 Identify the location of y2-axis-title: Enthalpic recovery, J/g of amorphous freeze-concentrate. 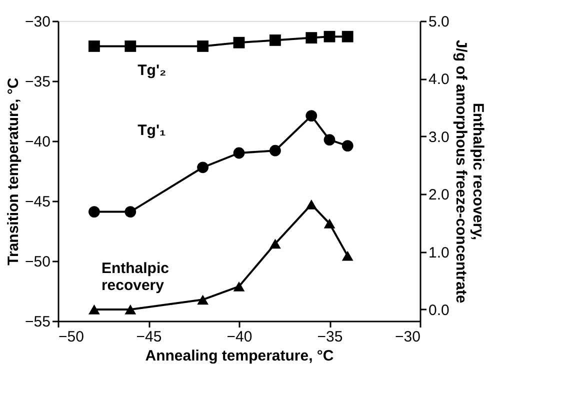
(469, 172).